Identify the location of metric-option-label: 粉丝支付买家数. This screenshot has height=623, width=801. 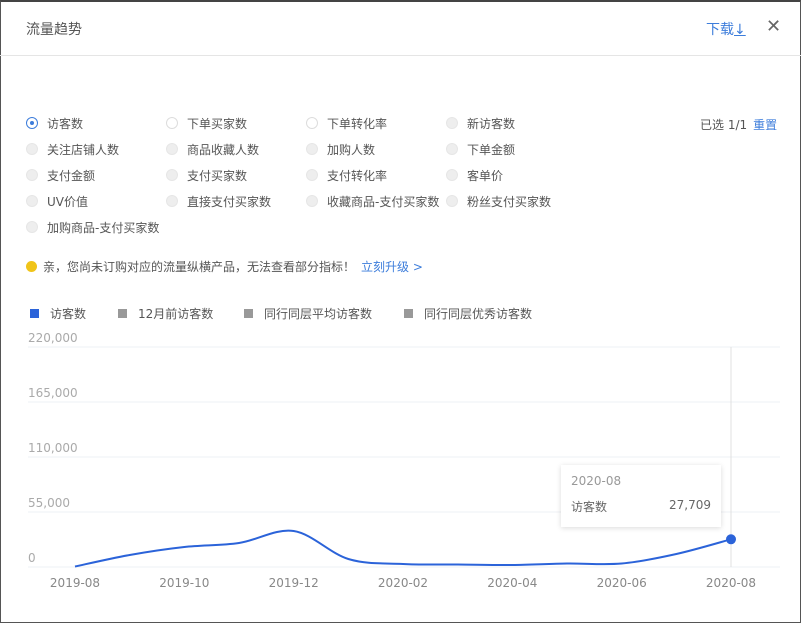
(509, 201).